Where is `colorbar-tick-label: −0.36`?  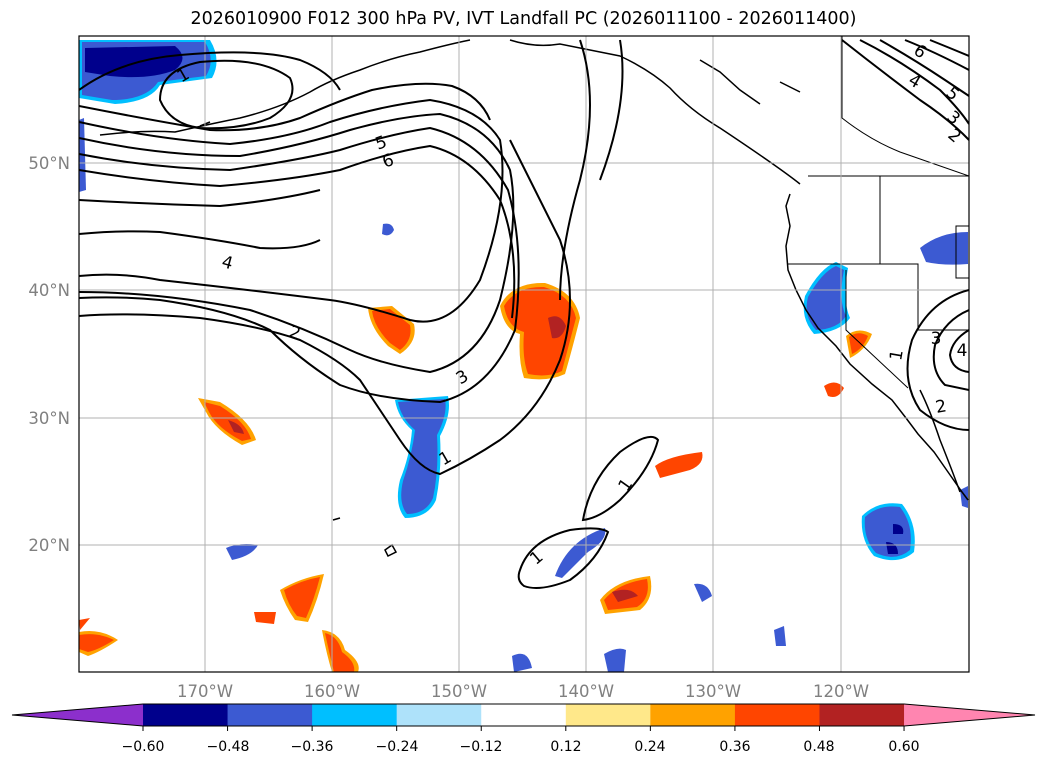 colorbar-tick-label: −0.36 is located at coordinates (312, 747).